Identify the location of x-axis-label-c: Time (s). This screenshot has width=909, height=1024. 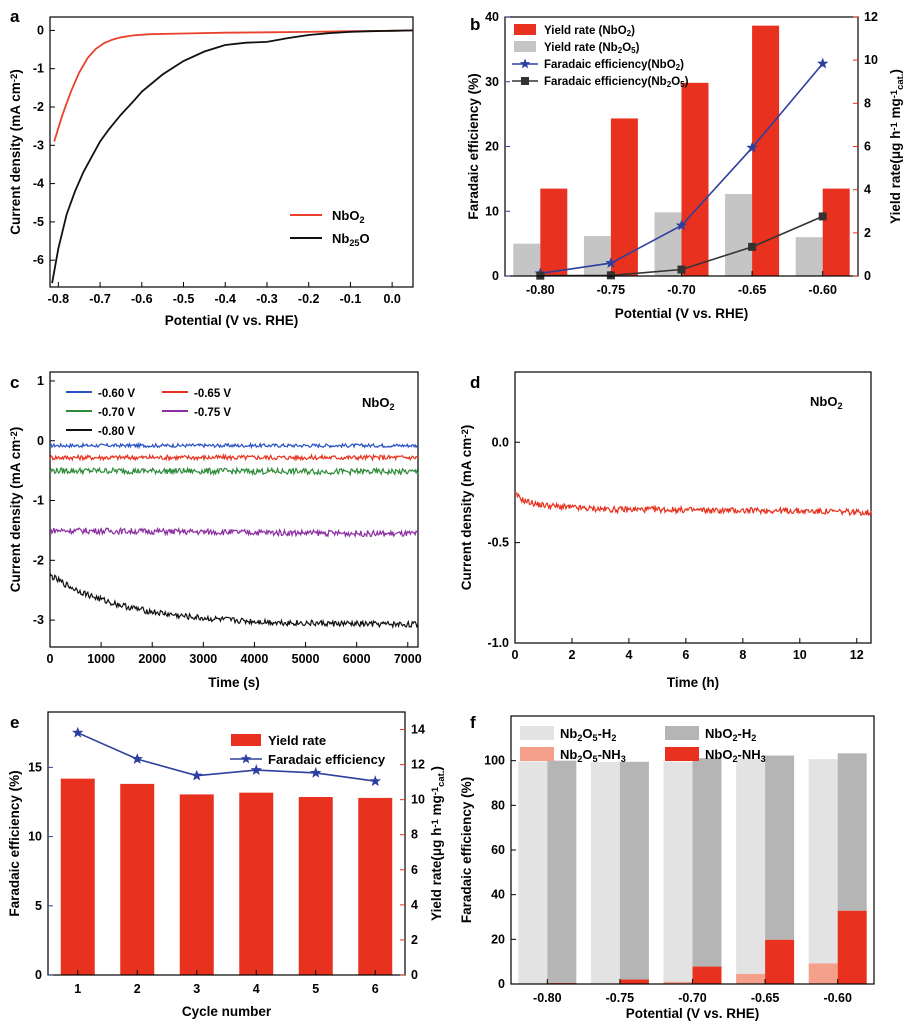
(234, 682).